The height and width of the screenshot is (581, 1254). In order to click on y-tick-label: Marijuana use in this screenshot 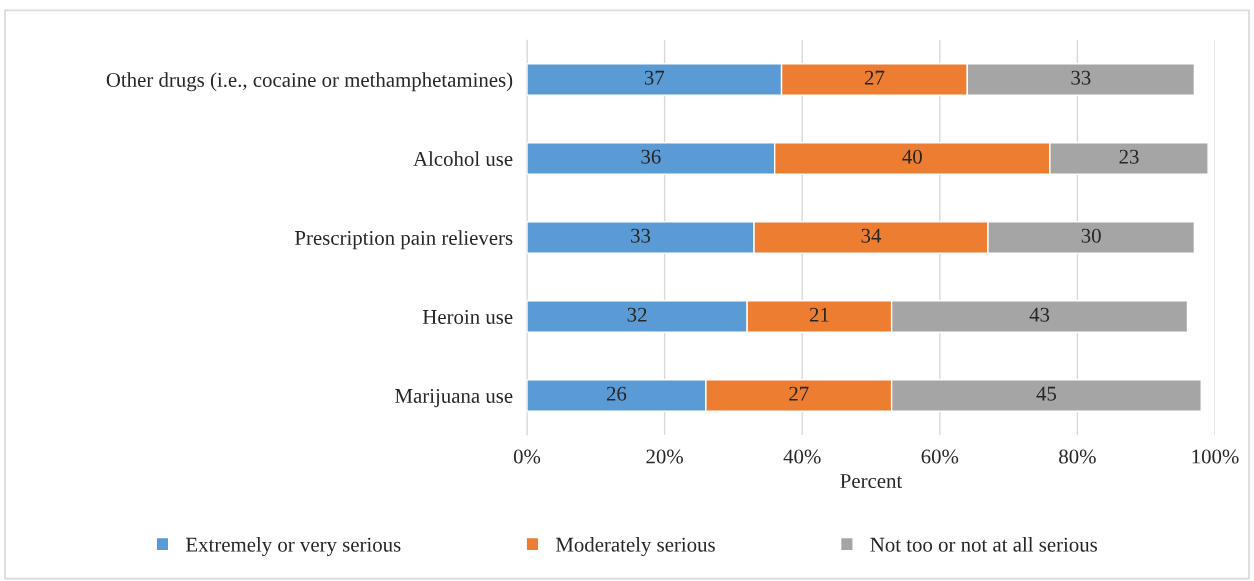, I will do `click(454, 398)`.